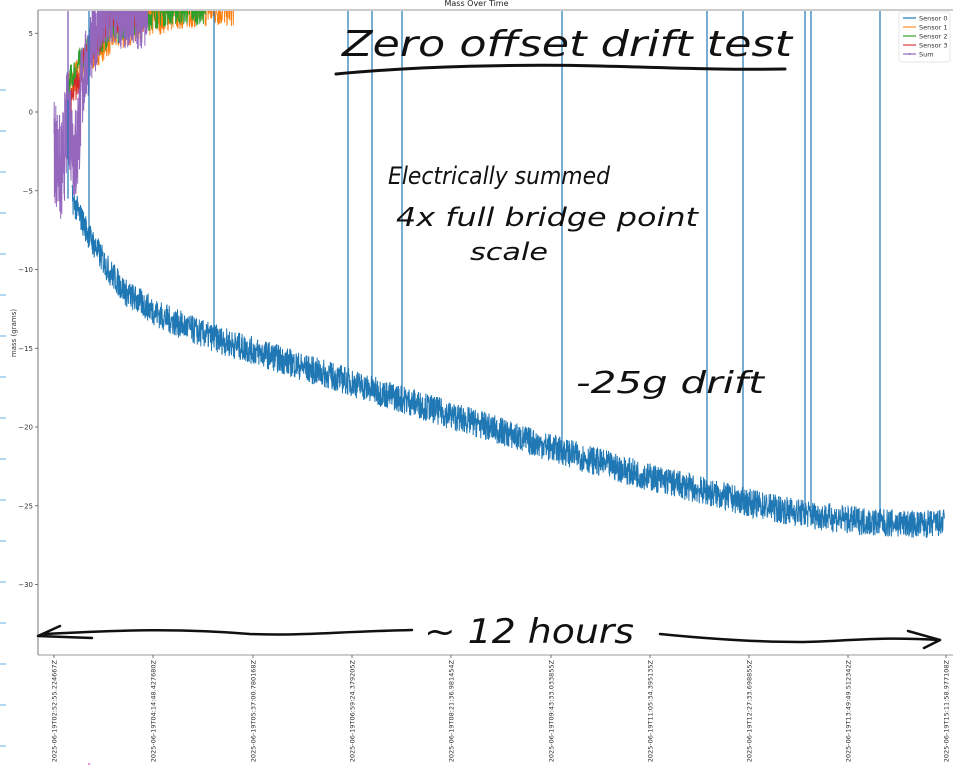 The height and width of the screenshot is (766, 953). Describe the element at coordinates (25, 428) in the screenshot. I see `y-tick-label: −20` at that location.